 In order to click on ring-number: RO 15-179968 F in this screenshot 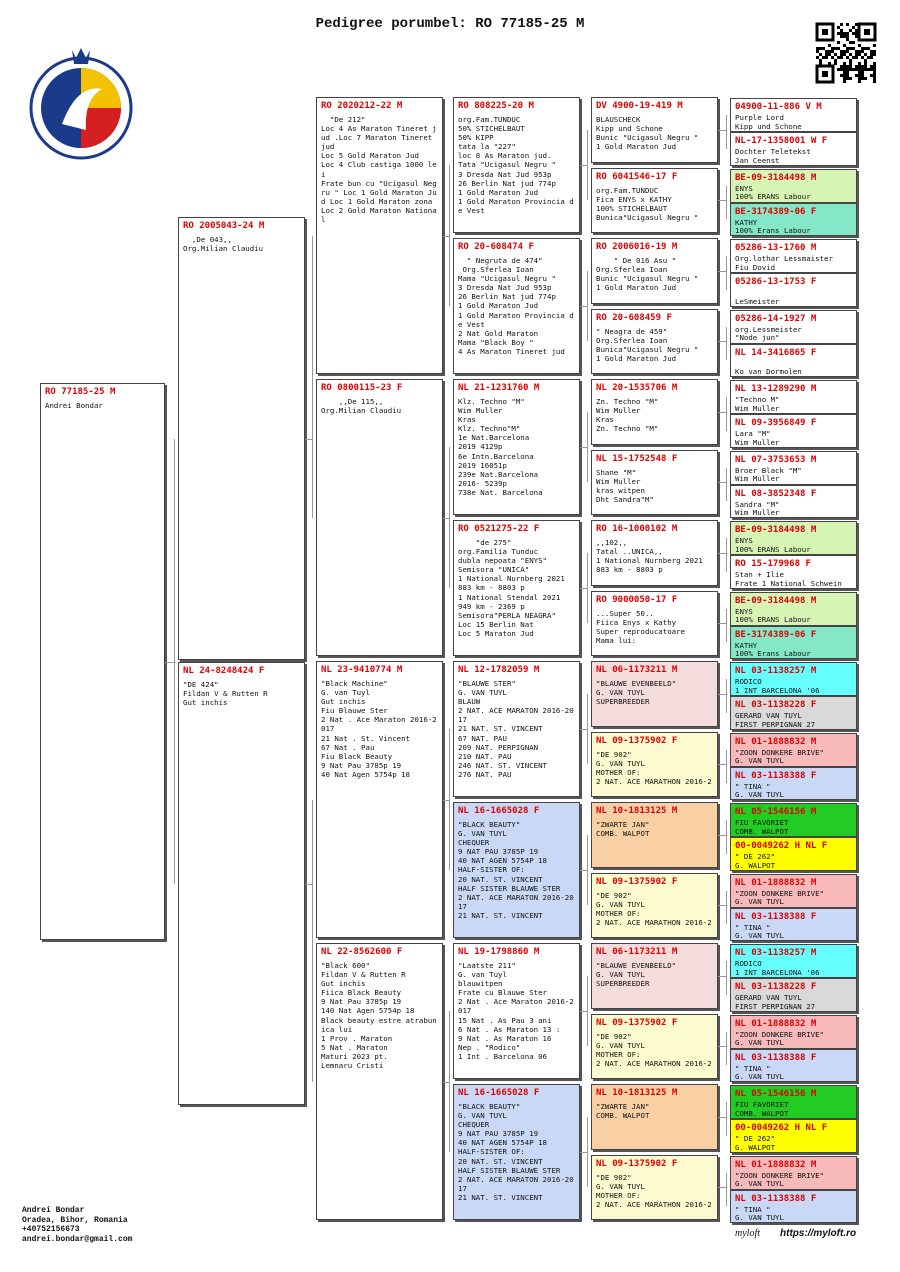, I will do `click(773, 564)`.